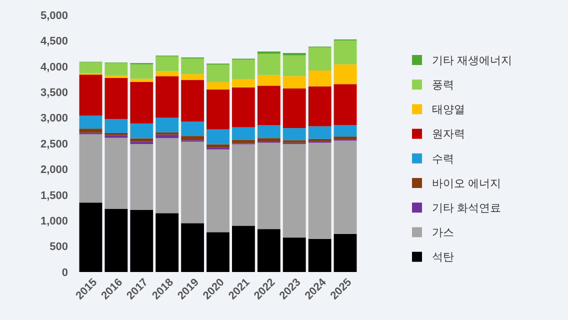 The height and width of the screenshot is (320, 568). Describe the element at coordinates (65, 272) in the screenshot. I see `y-tick-label: 0` at that location.